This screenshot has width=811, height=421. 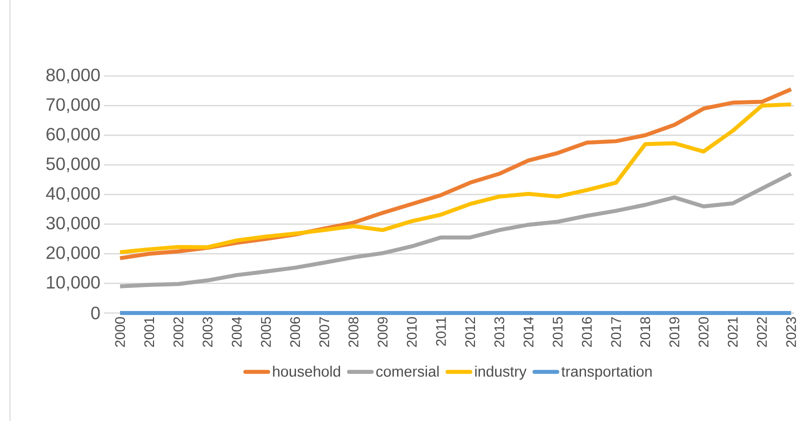 What do you see at coordinates (411, 332) in the screenshot?
I see `x-tick-label: 2010` at bounding box center [411, 332].